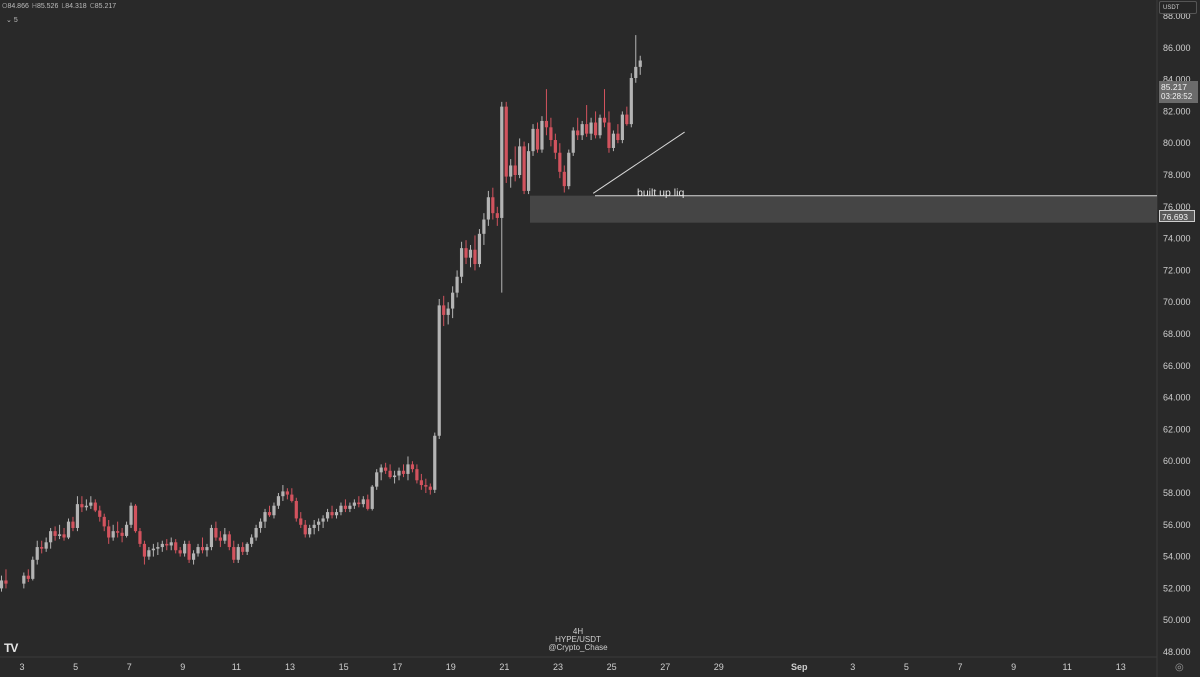 This screenshot has width=1200, height=677. I want to click on tradingview-logo: TV, so click(11, 648).